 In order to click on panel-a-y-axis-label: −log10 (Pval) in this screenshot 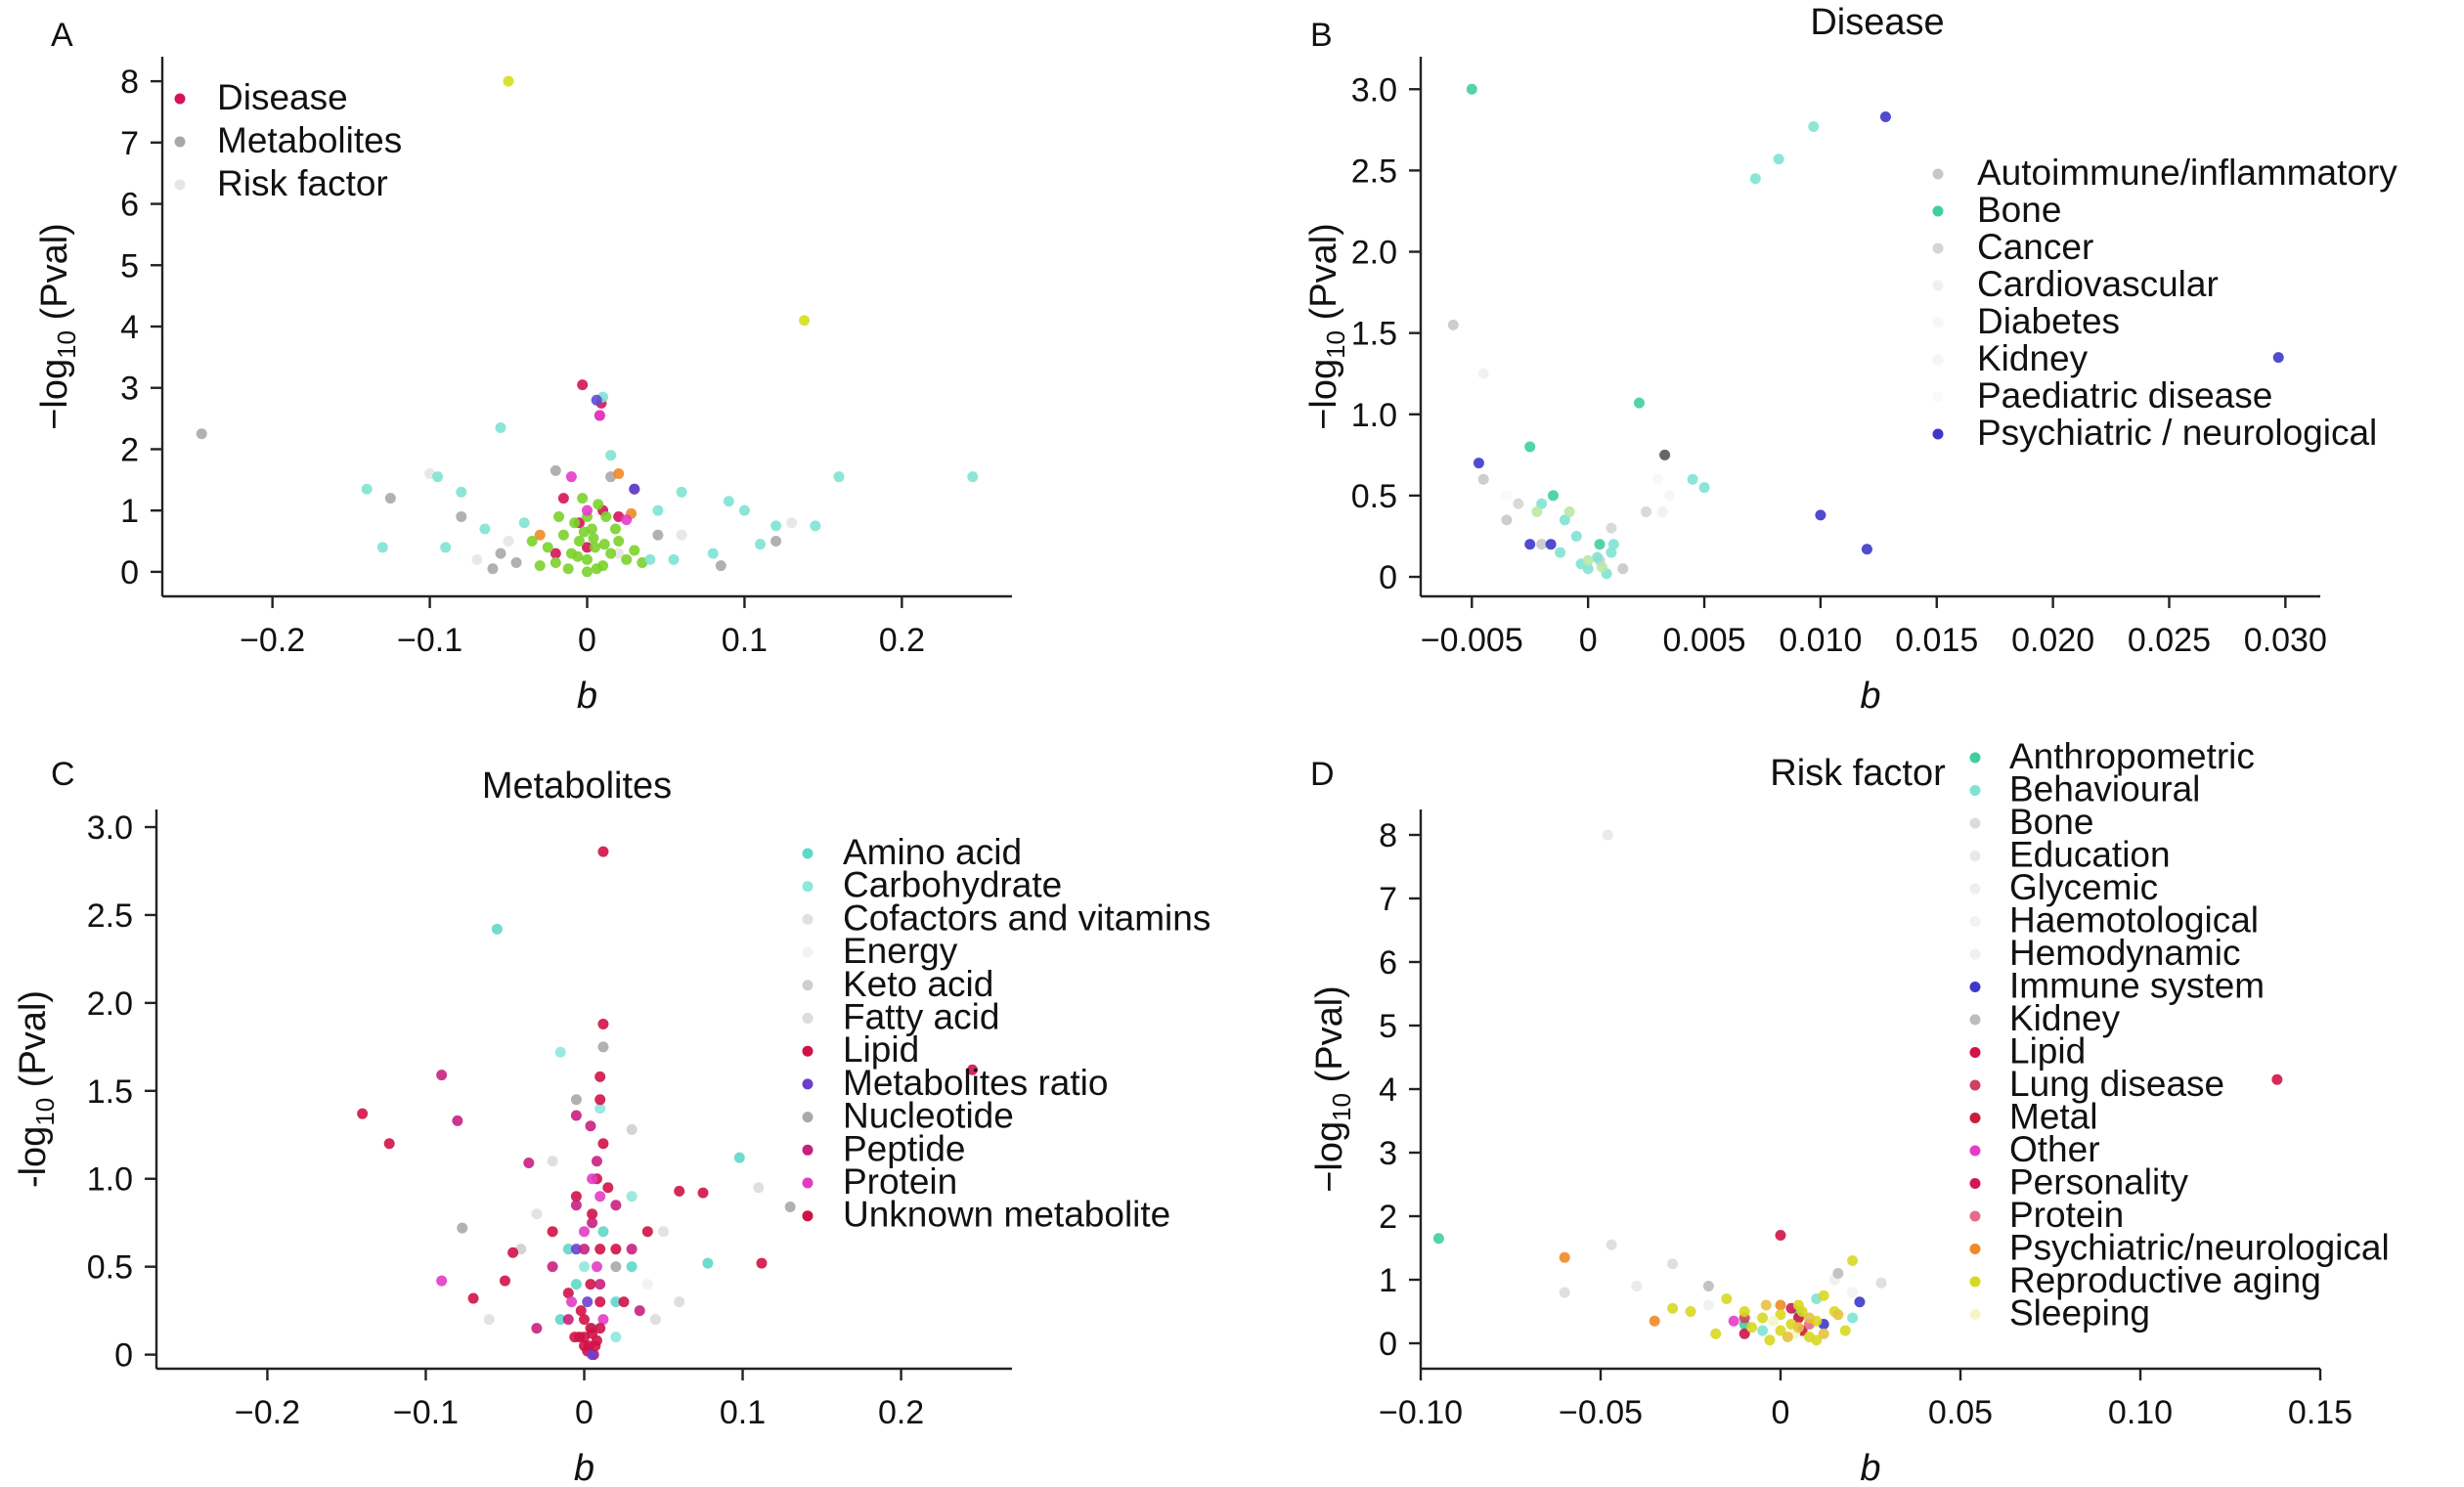, I will do `click(57, 327)`.